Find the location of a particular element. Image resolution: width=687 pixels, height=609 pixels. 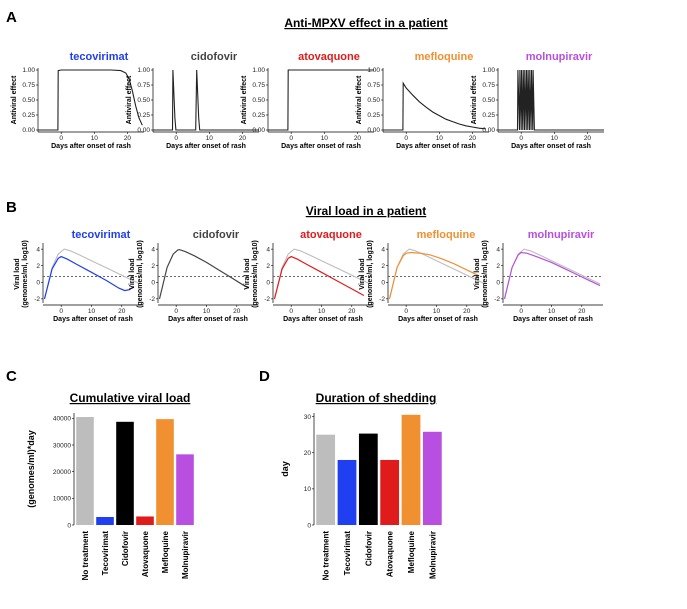

category-label: No treatment is located at coordinates (326, 556).